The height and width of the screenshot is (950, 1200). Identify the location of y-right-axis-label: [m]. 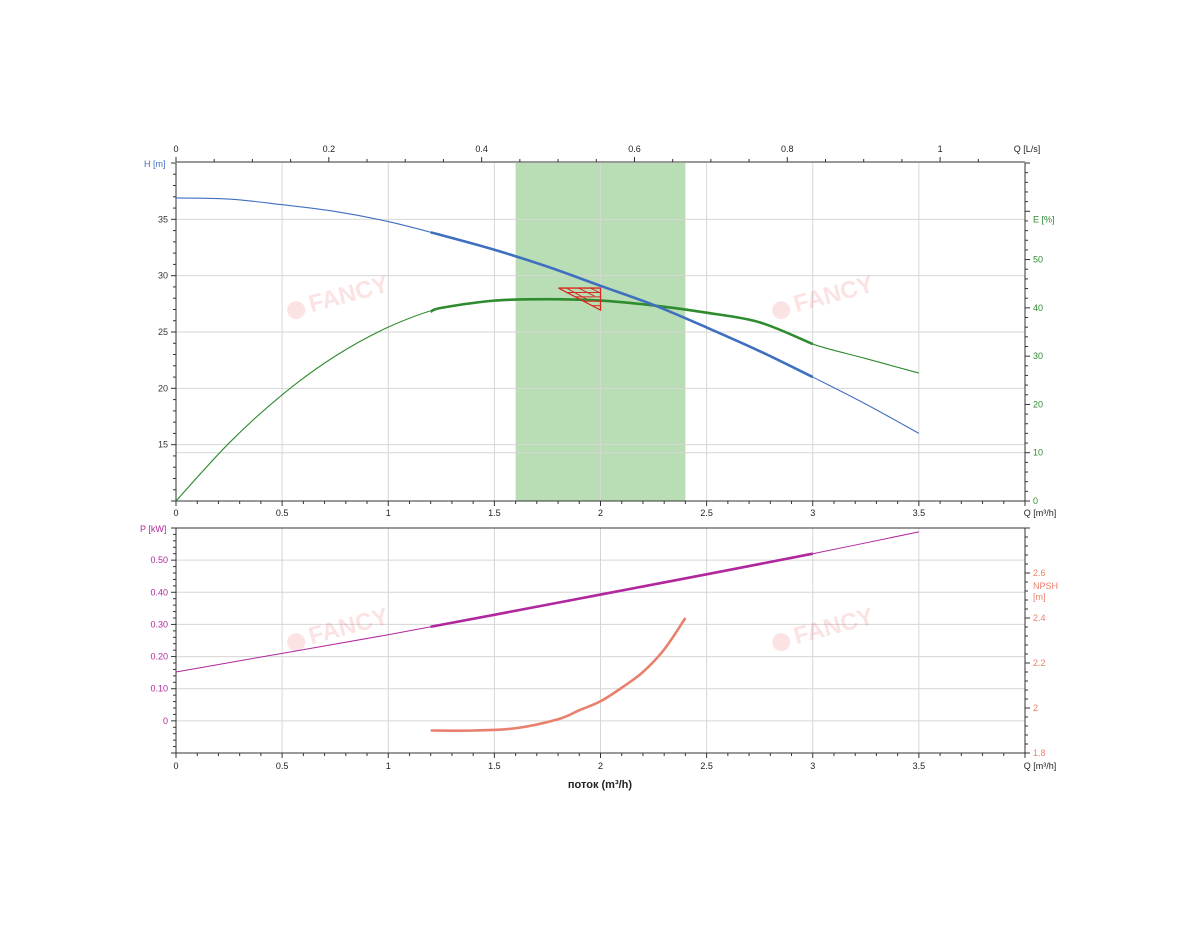
(1039, 597).